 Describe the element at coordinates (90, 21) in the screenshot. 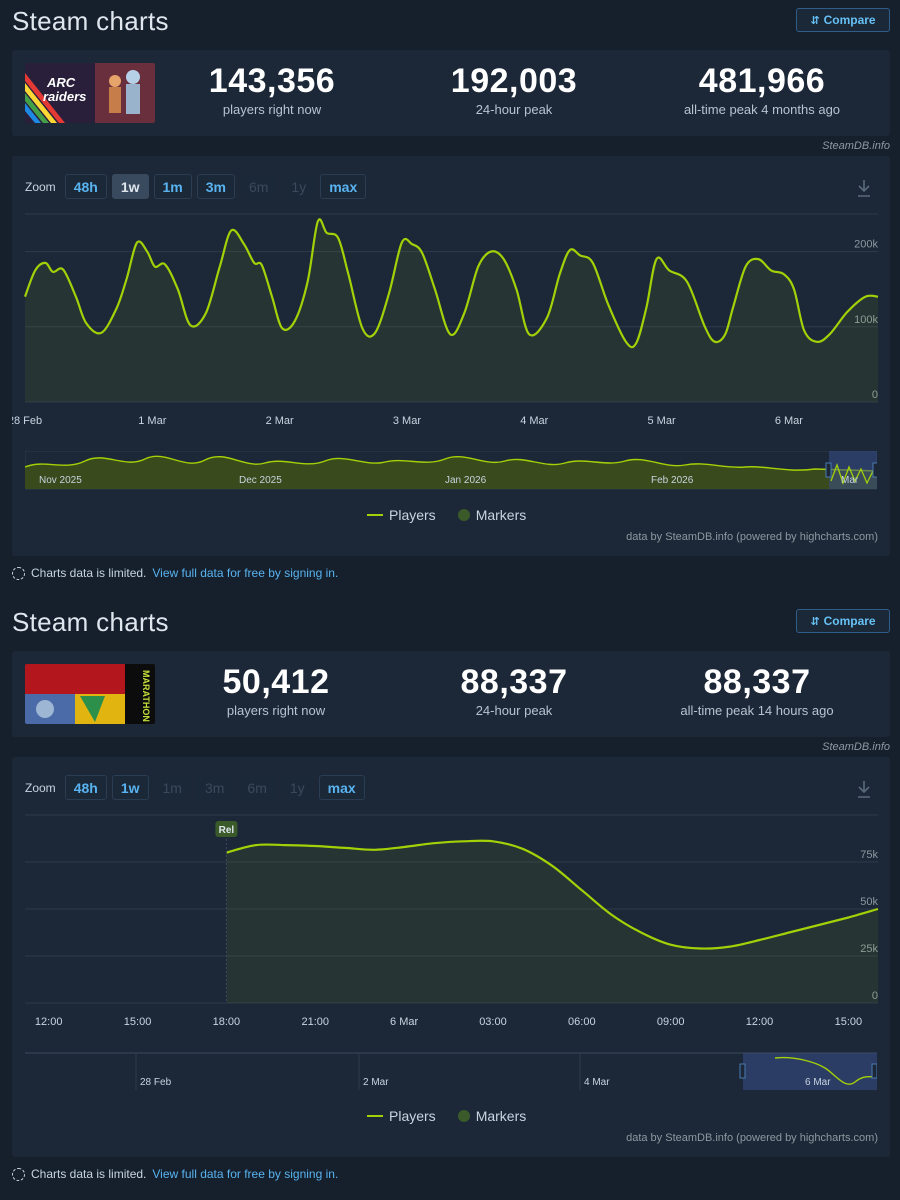

I see `section-title: Steam charts` at that location.